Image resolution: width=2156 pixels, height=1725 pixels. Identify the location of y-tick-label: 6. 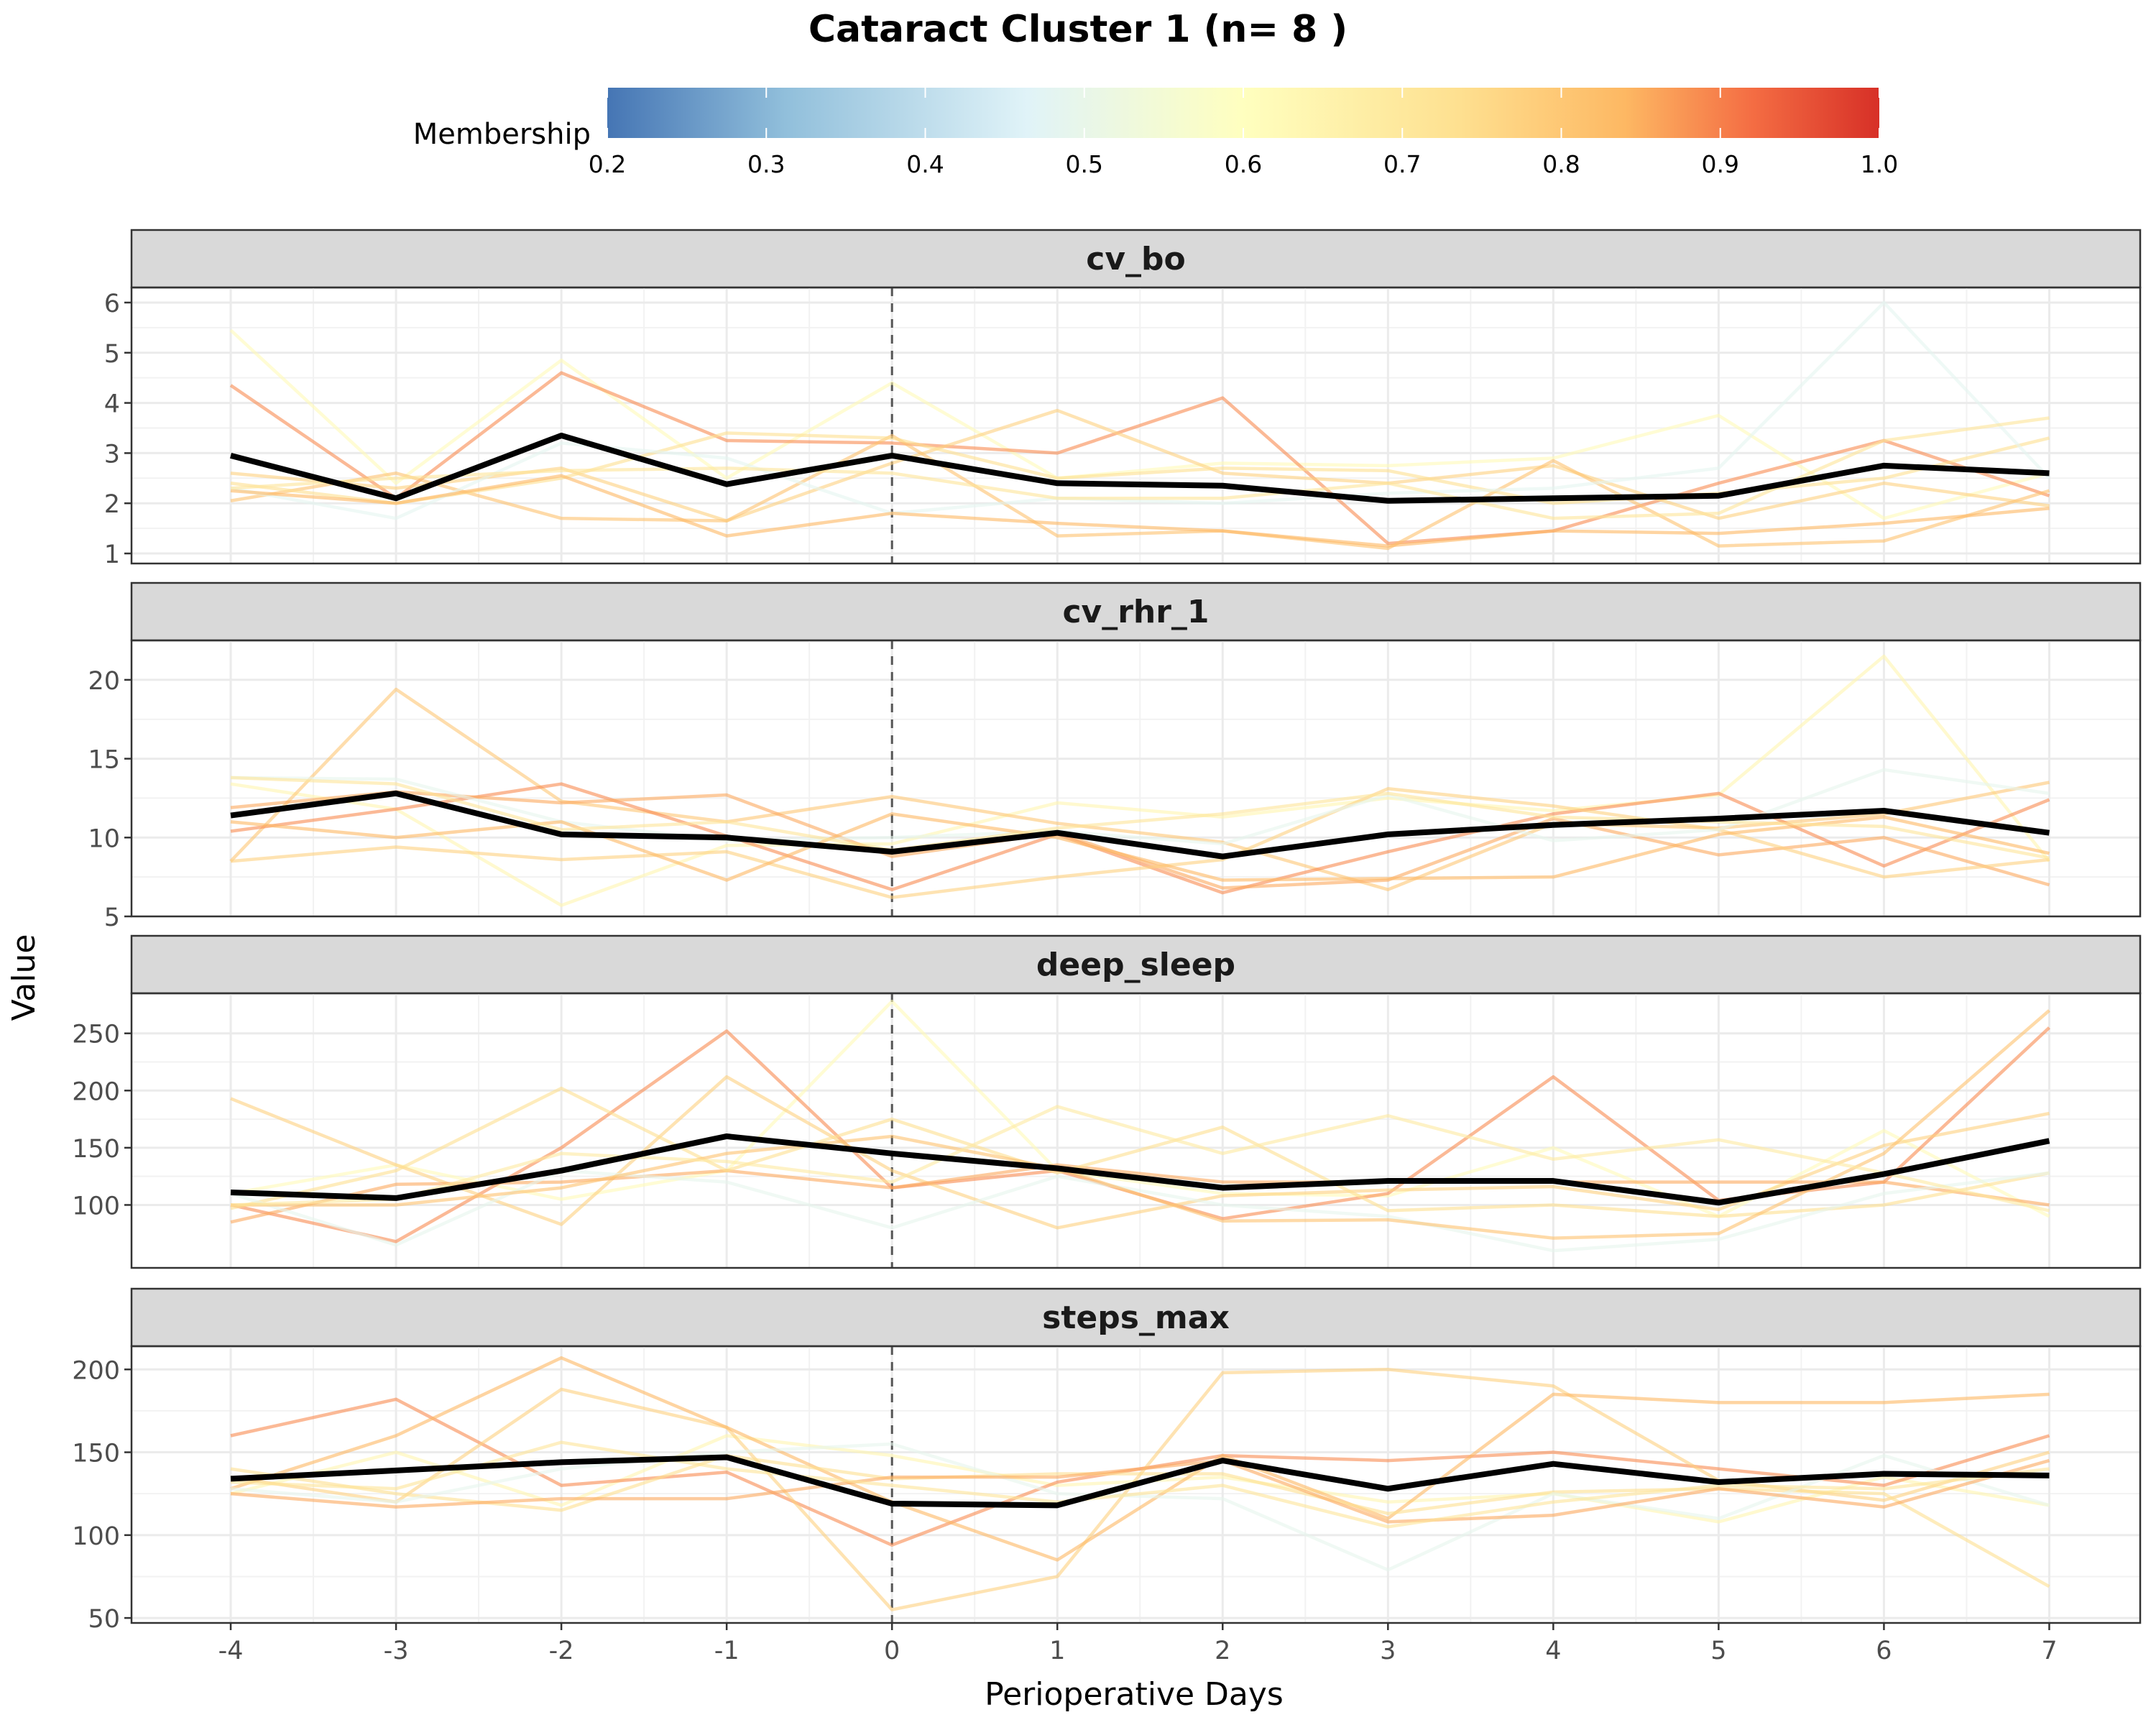
(112, 304).